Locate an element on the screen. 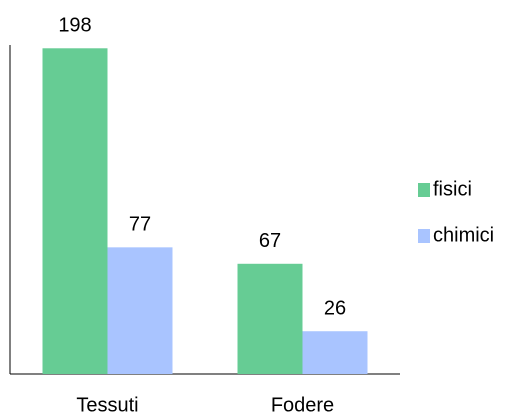 The image size is (519, 414). data-label: 26 is located at coordinates (335, 309).